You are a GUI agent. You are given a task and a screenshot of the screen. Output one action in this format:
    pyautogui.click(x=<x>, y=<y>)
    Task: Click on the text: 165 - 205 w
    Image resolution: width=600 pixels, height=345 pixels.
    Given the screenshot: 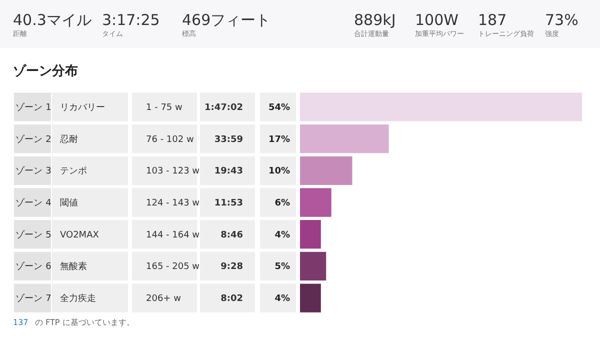 What is the action you would take?
    pyautogui.click(x=173, y=267)
    